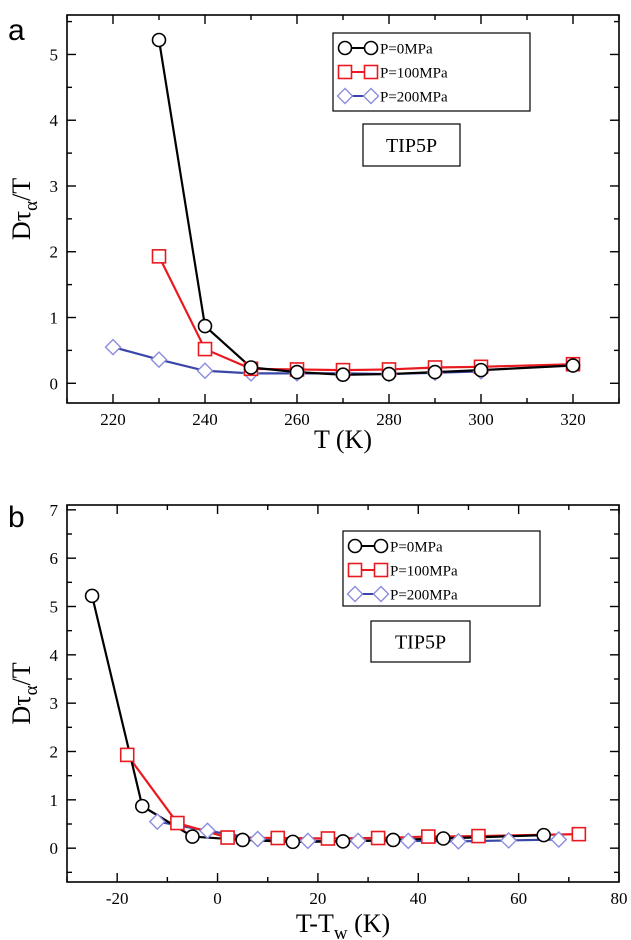 This screenshot has height=940, width=631. Describe the element at coordinates (418, 898) in the screenshot. I see `x-tick-label: 40` at that location.